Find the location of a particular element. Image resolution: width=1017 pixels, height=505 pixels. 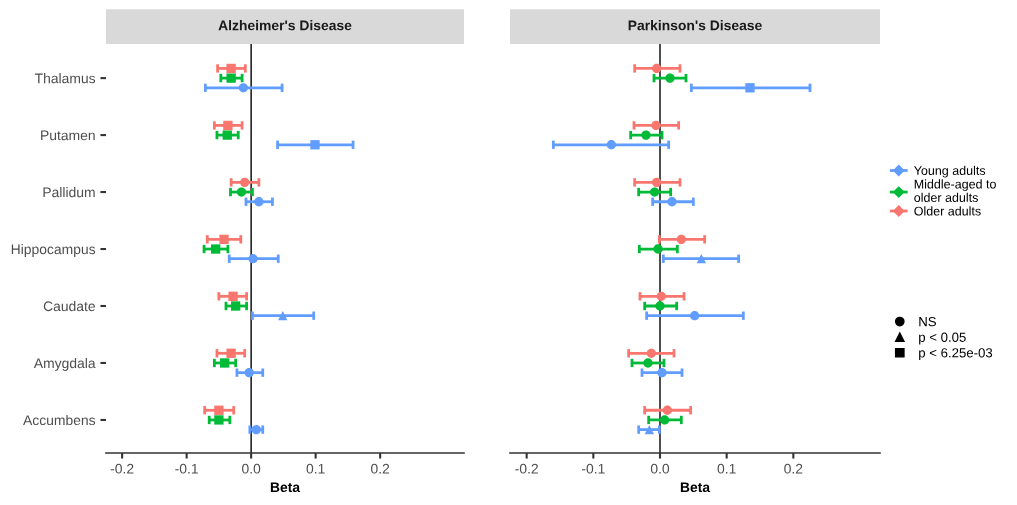

y-tick-label: Putamen is located at coordinates (68, 135).